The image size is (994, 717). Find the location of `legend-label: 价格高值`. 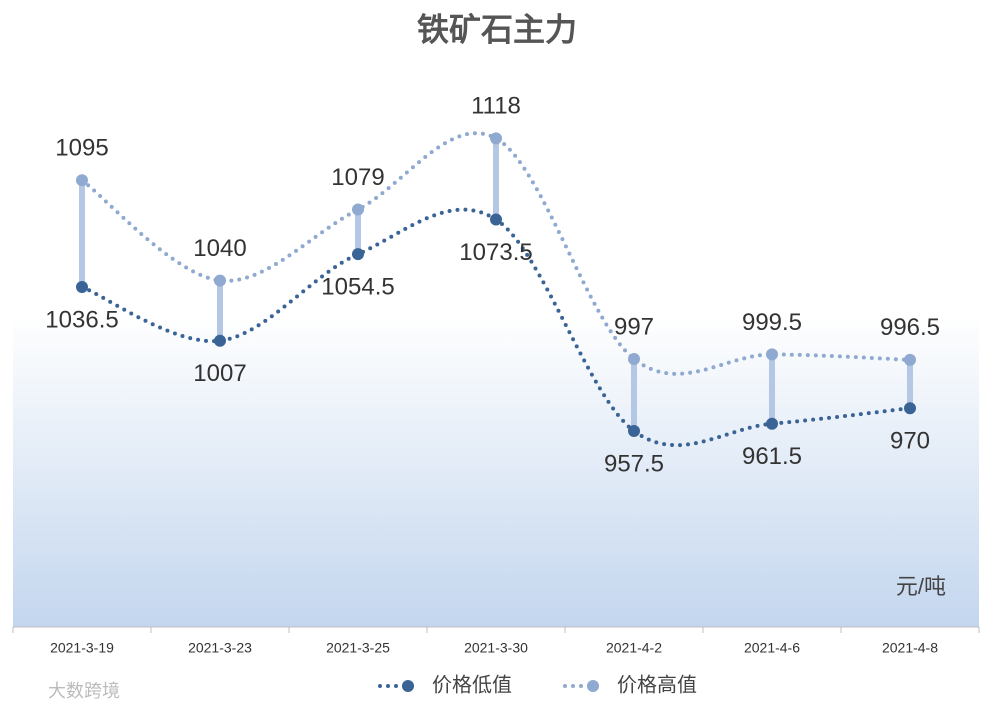

legend-label: 价格高值 is located at coordinates (657, 684).